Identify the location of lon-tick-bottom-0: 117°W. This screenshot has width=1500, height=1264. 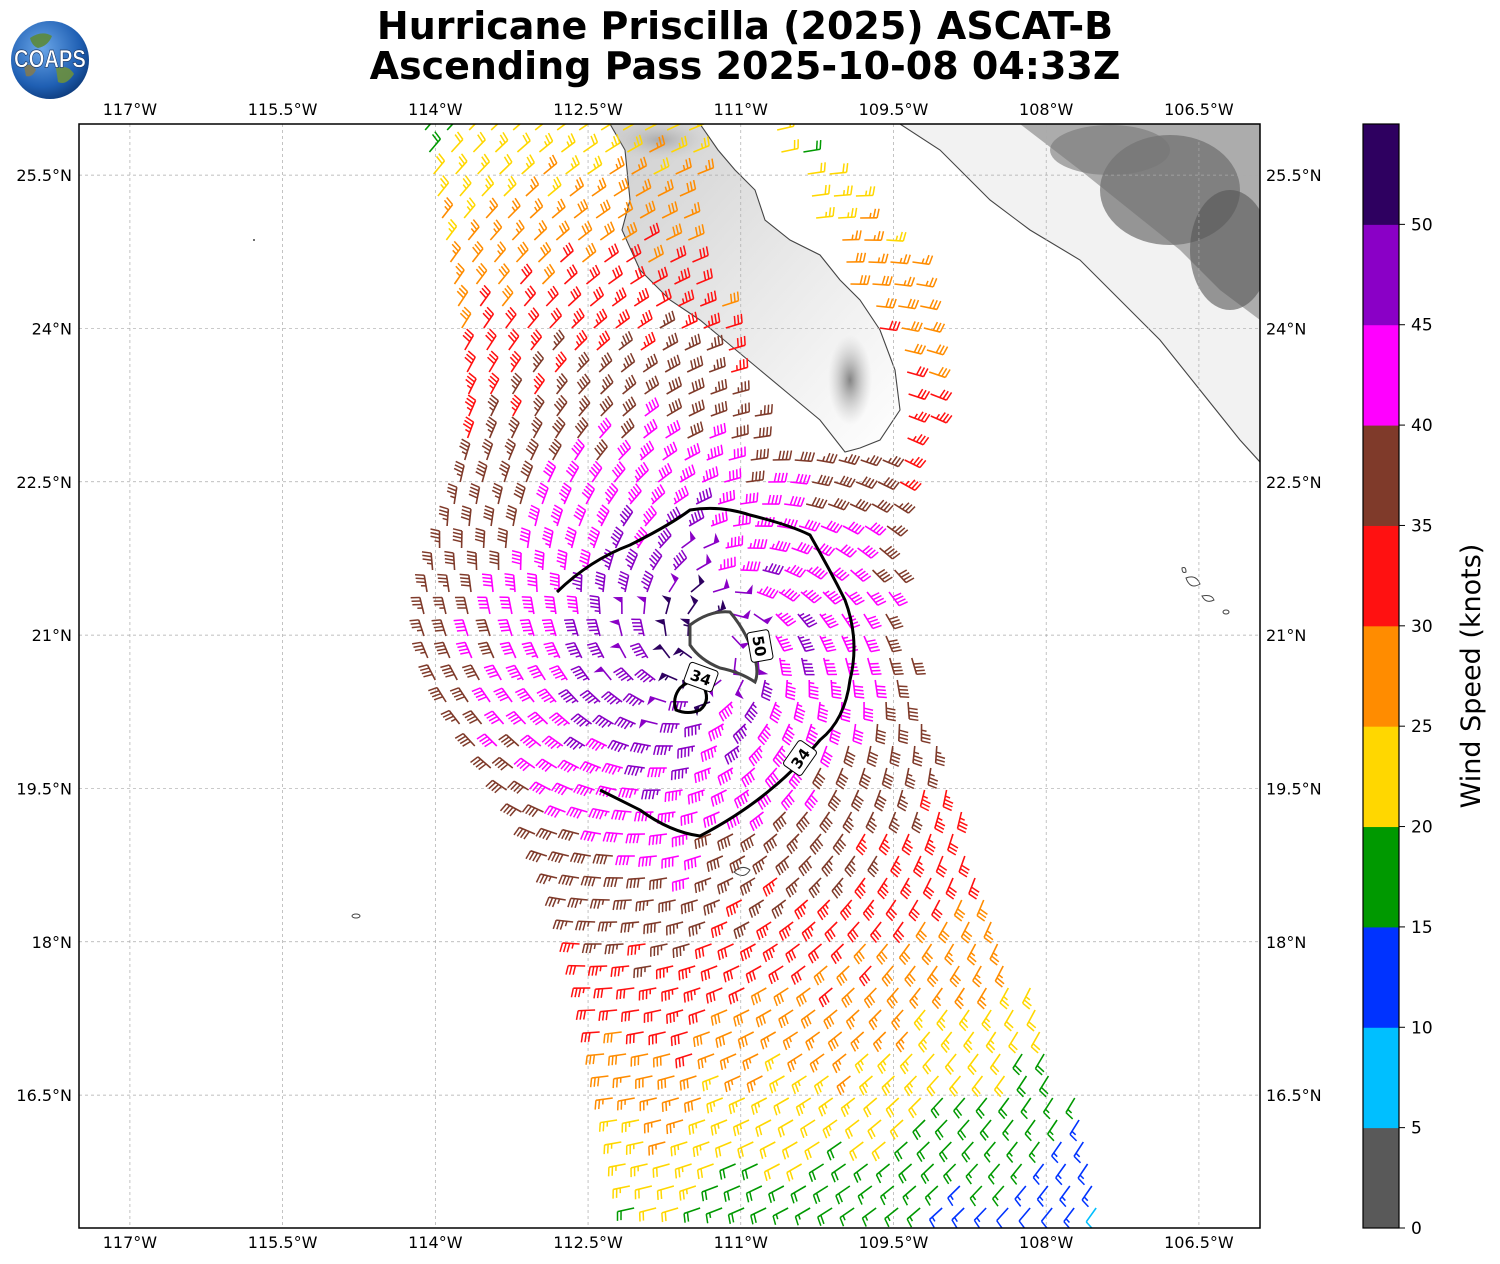
(130, 1242).